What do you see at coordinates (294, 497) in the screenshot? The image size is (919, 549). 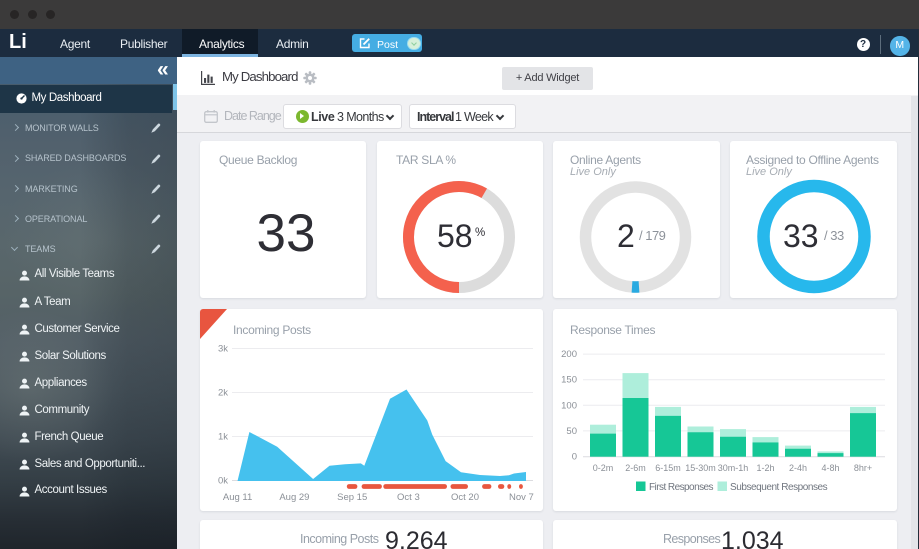 I see `svg-text: Aug 29` at bounding box center [294, 497].